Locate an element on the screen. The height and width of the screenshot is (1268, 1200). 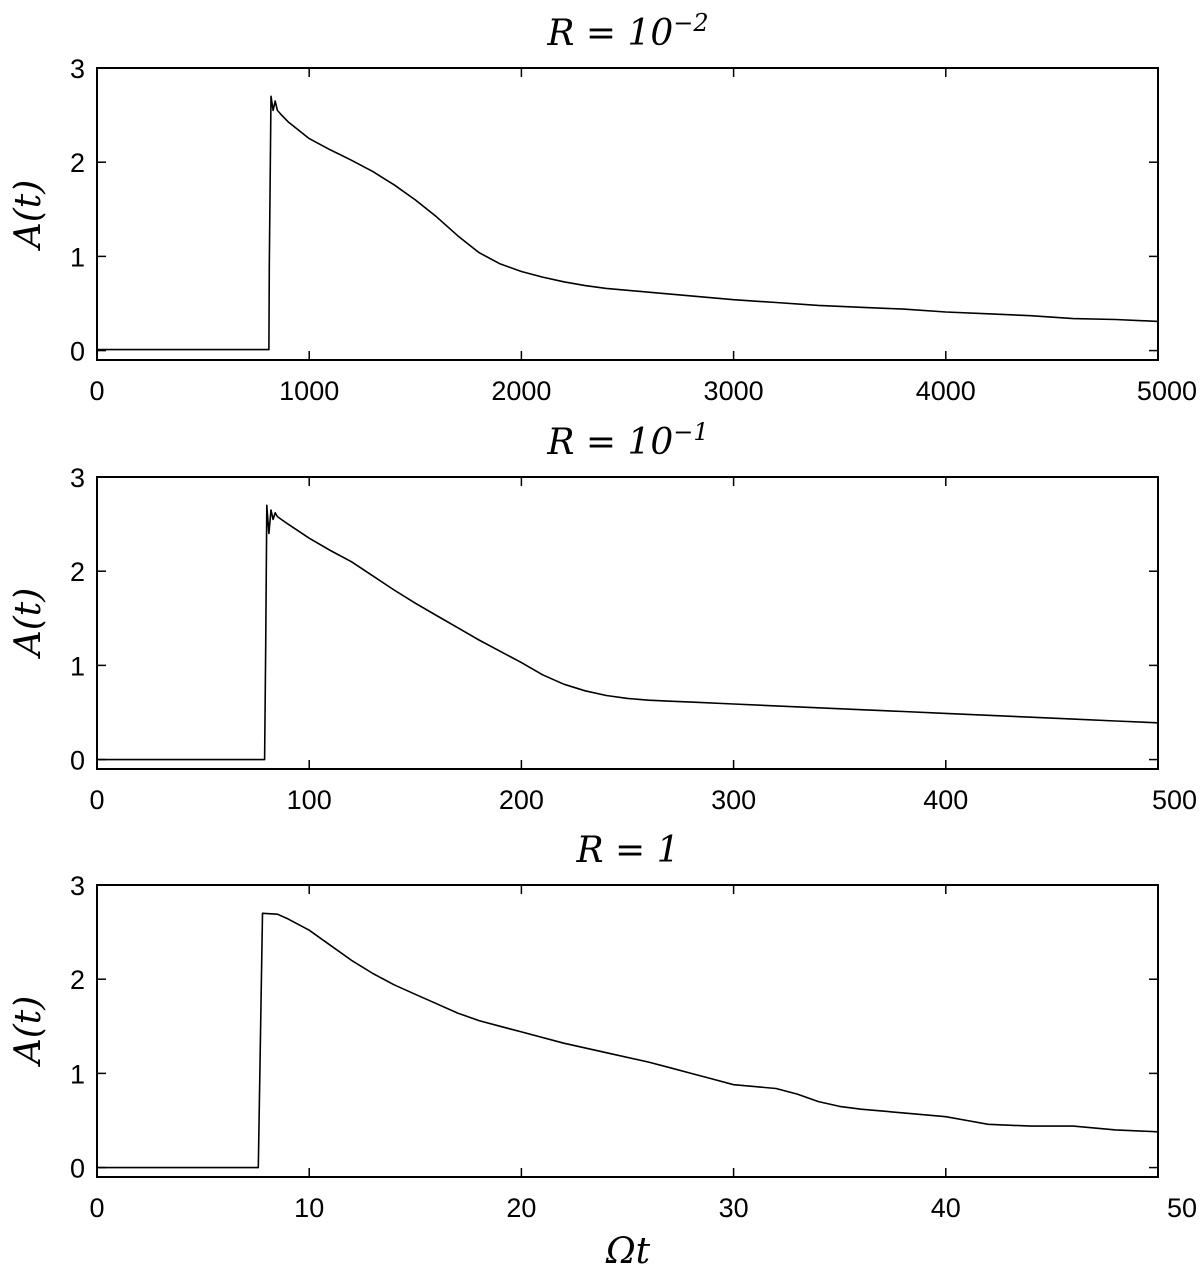
x-tick-label: 500 is located at coordinates (1174, 800).